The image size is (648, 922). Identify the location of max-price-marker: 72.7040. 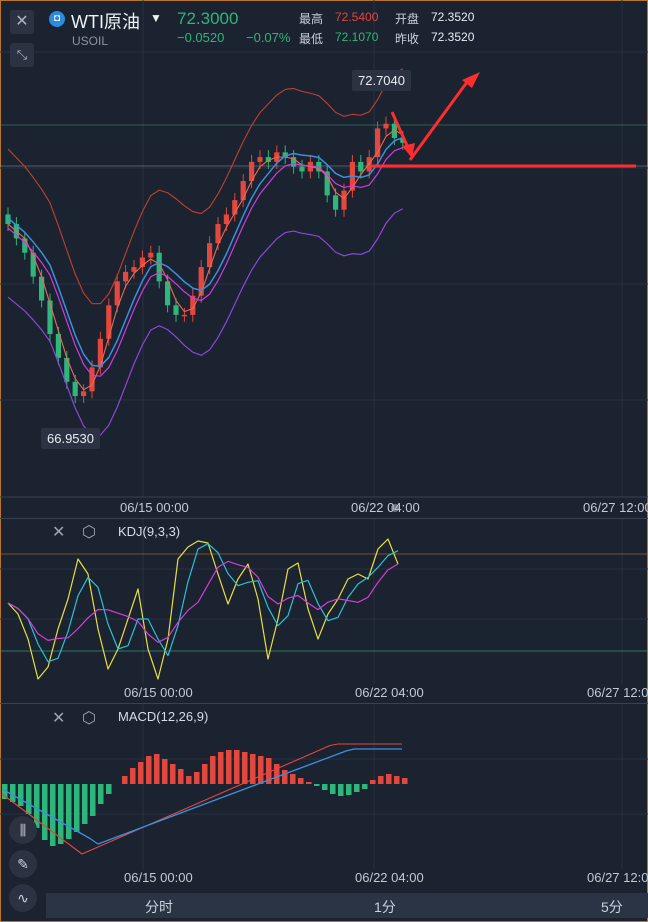
(381, 80).